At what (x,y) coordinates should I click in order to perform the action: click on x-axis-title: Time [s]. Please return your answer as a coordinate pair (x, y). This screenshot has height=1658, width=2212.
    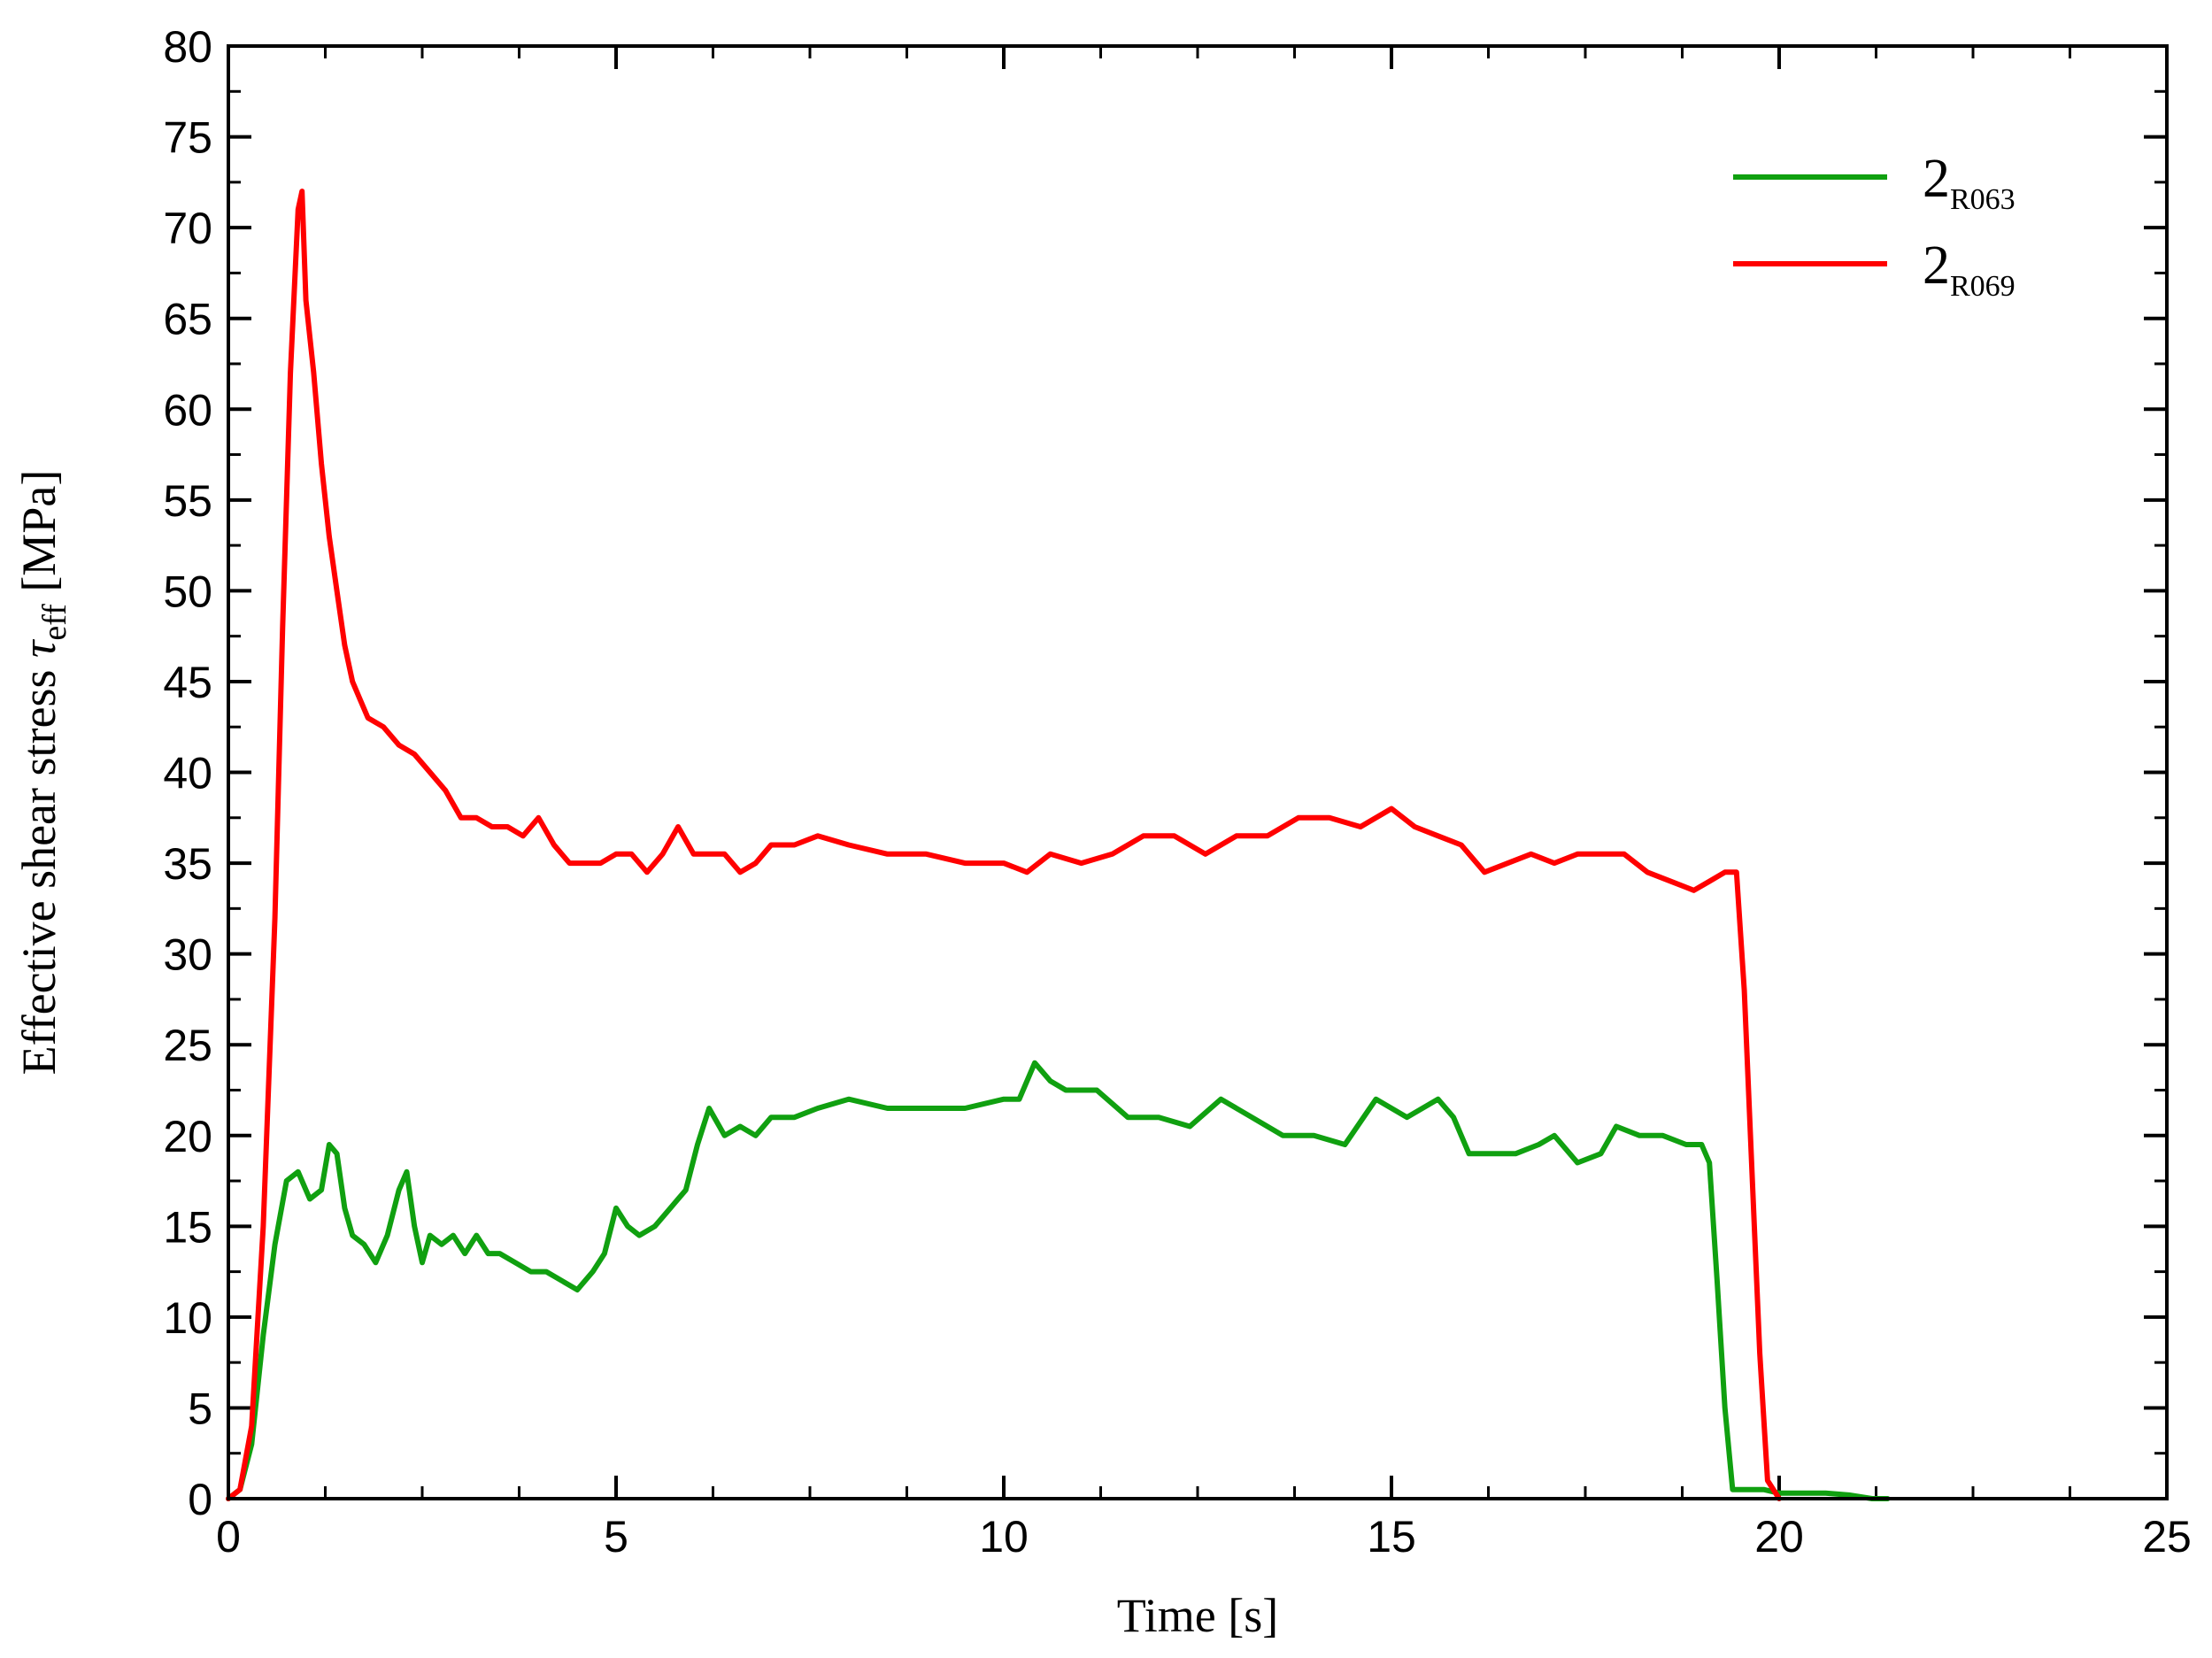
    Looking at the image, I should click on (1198, 1615).